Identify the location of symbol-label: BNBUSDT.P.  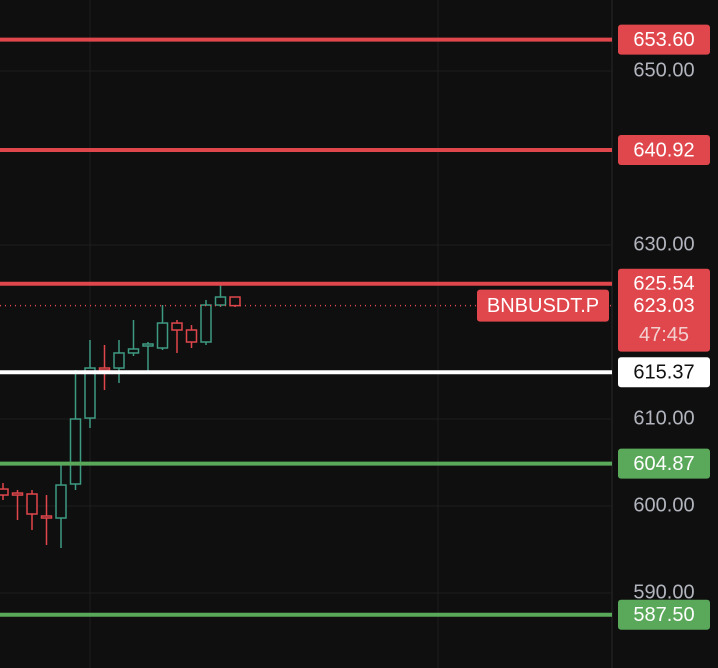
(543, 306).